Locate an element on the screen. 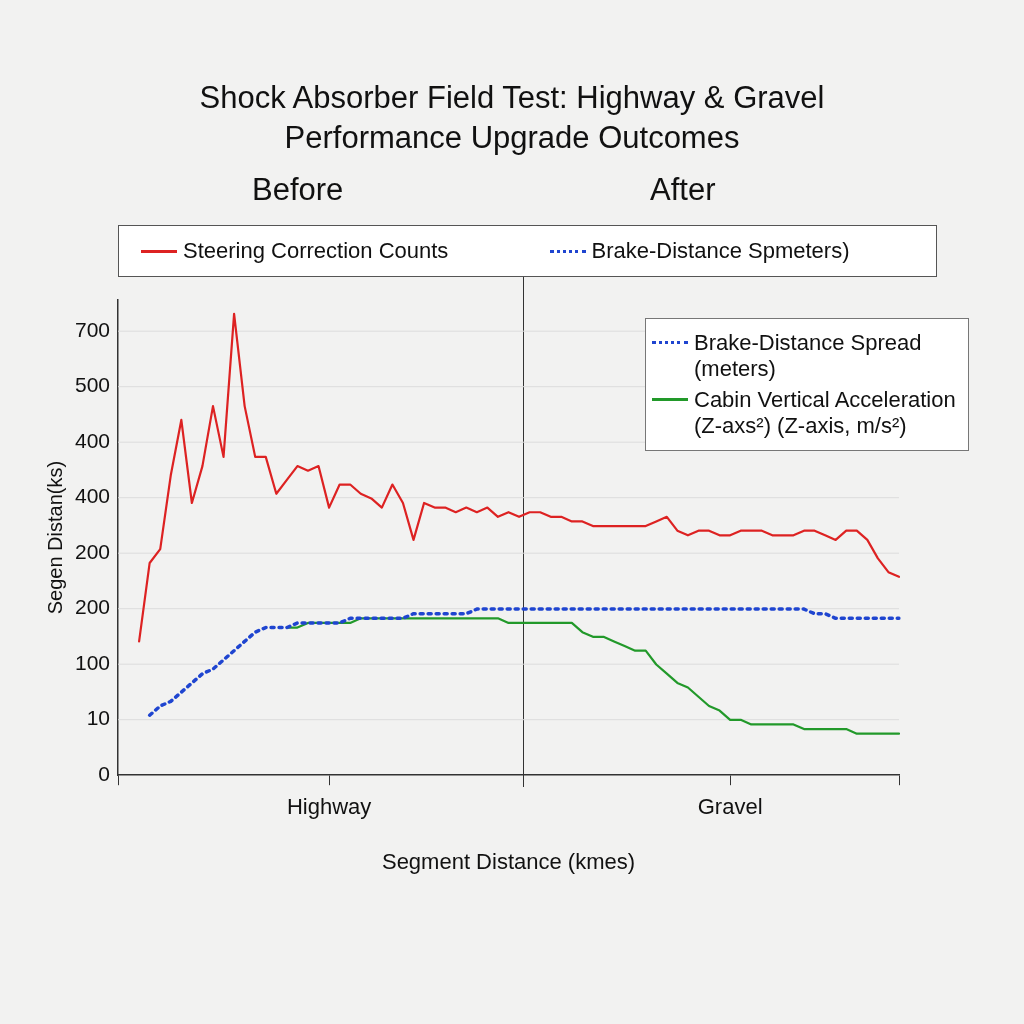  y-axis-title: Segen Distan(ks) is located at coordinates (54, 537).